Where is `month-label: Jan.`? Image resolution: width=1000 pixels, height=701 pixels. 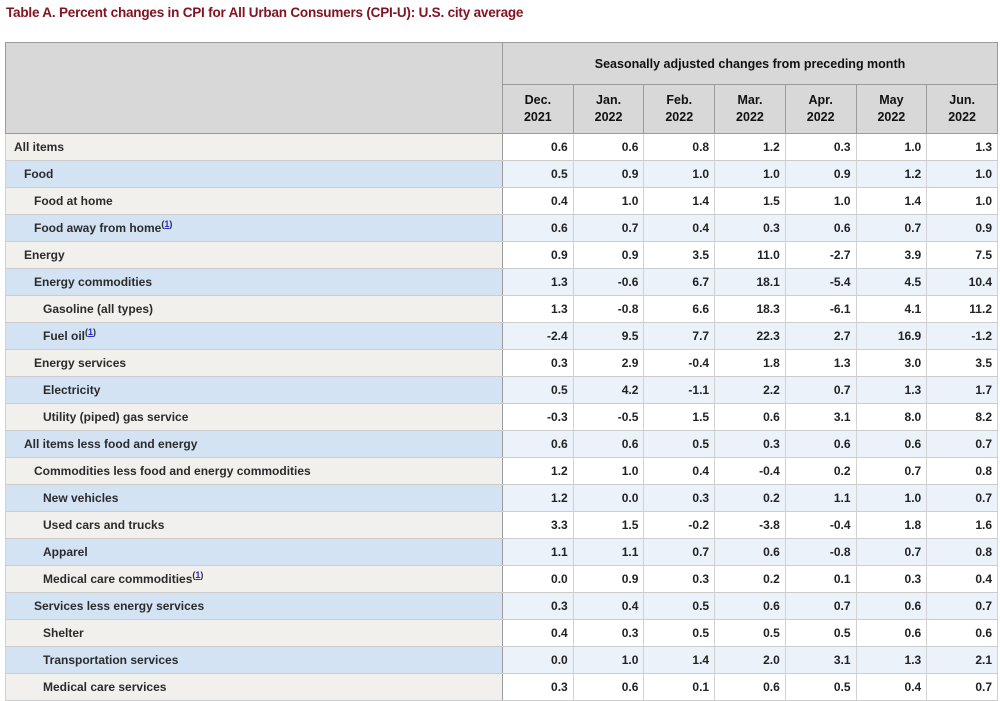
month-label: Jan. is located at coordinates (609, 100).